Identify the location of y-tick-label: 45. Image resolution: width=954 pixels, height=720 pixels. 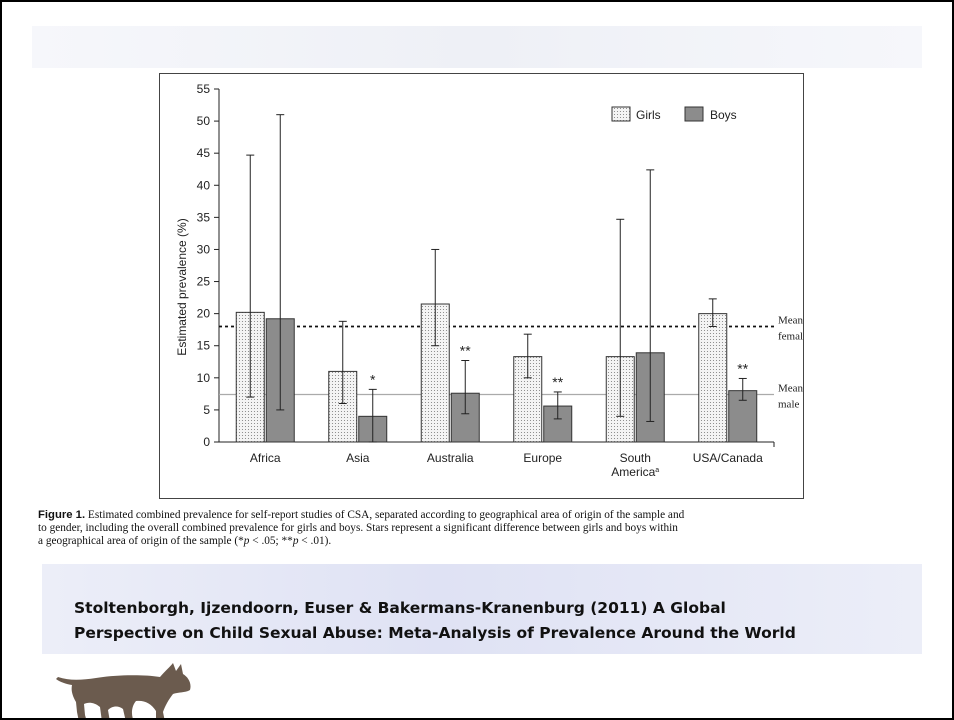
(204, 153).